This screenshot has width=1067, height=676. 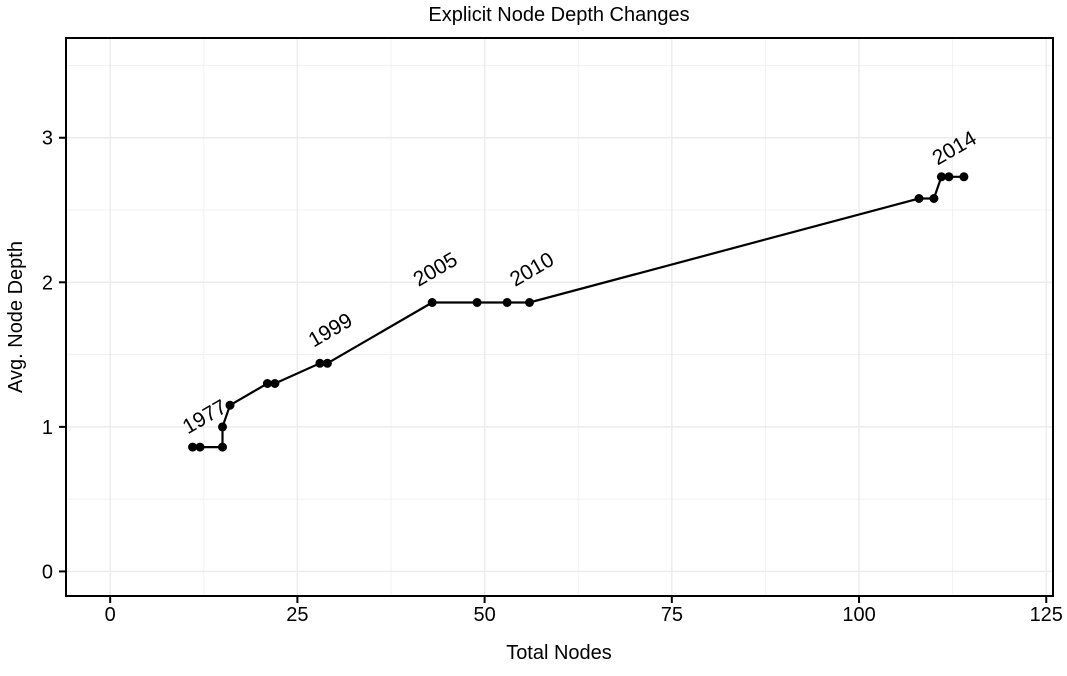 What do you see at coordinates (110, 615) in the screenshot?
I see `x-tick-label: 0` at bounding box center [110, 615].